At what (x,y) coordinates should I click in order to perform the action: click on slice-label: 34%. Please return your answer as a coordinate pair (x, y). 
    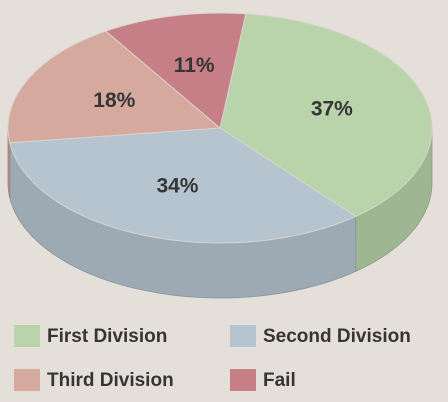
    Looking at the image, I should click on (177, 185).